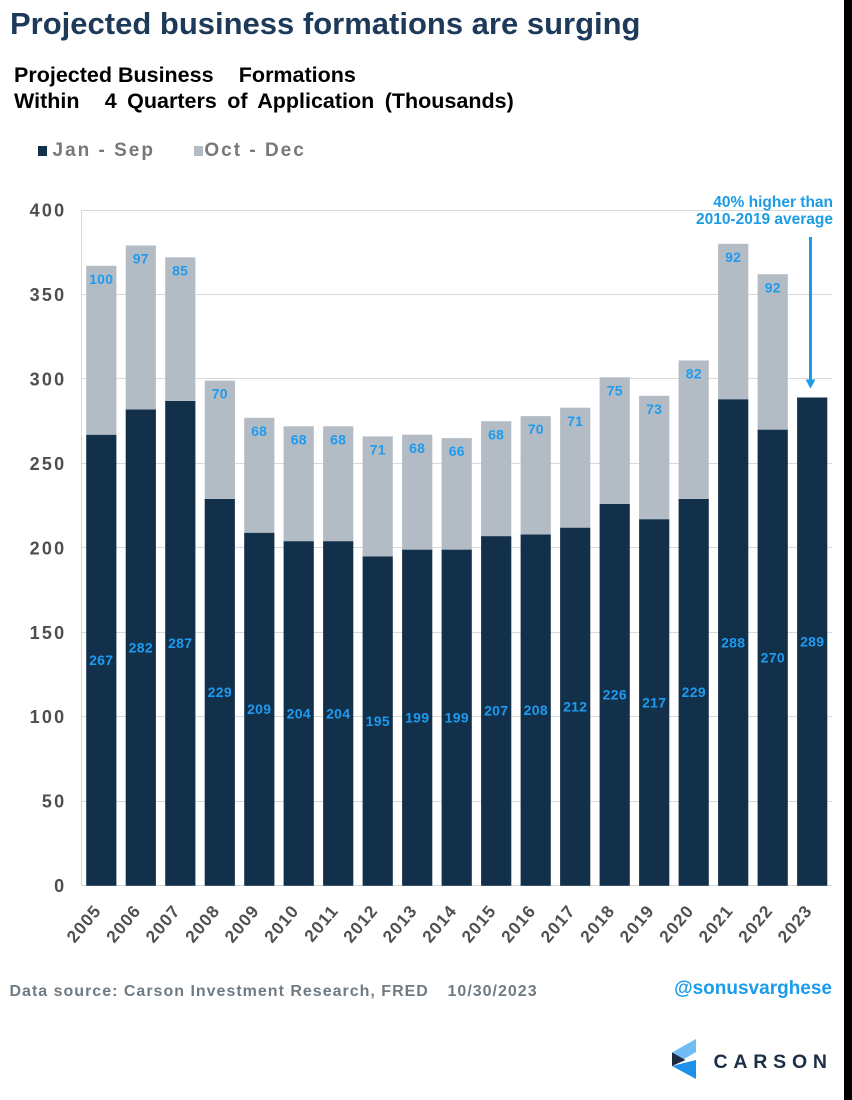 This screenshot has height=1100, width=852. What do you see at coordinates (794, 924) in the screenshot?
I see `svg-text: 2023` at bounding box center [794, 924].